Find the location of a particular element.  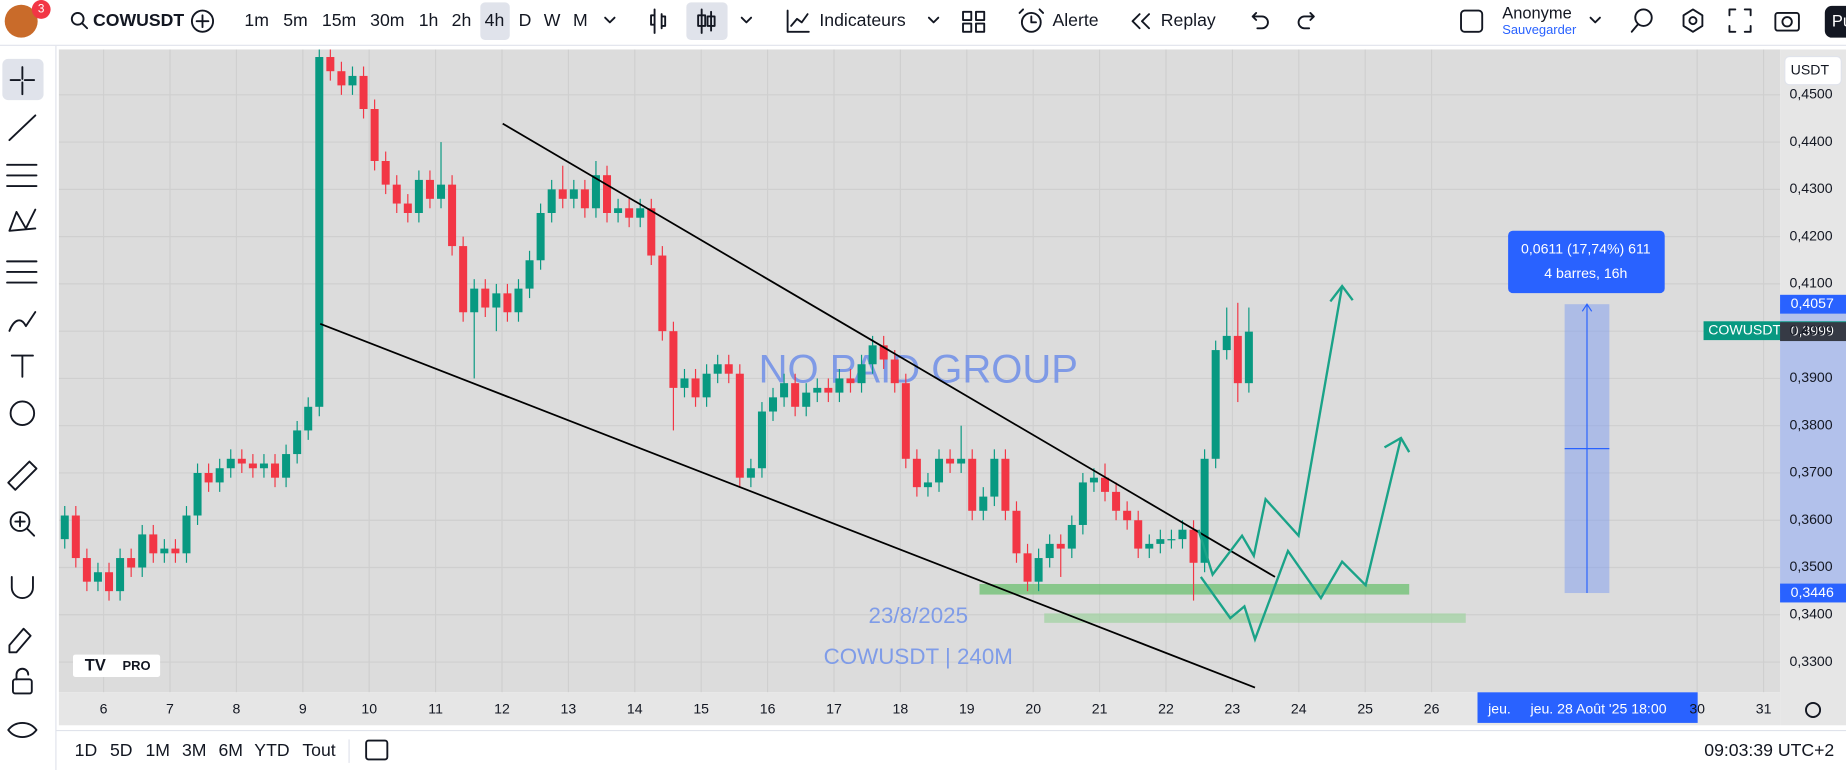

y-tick-label: 0,4400 is located at coordinates (1810, 141).